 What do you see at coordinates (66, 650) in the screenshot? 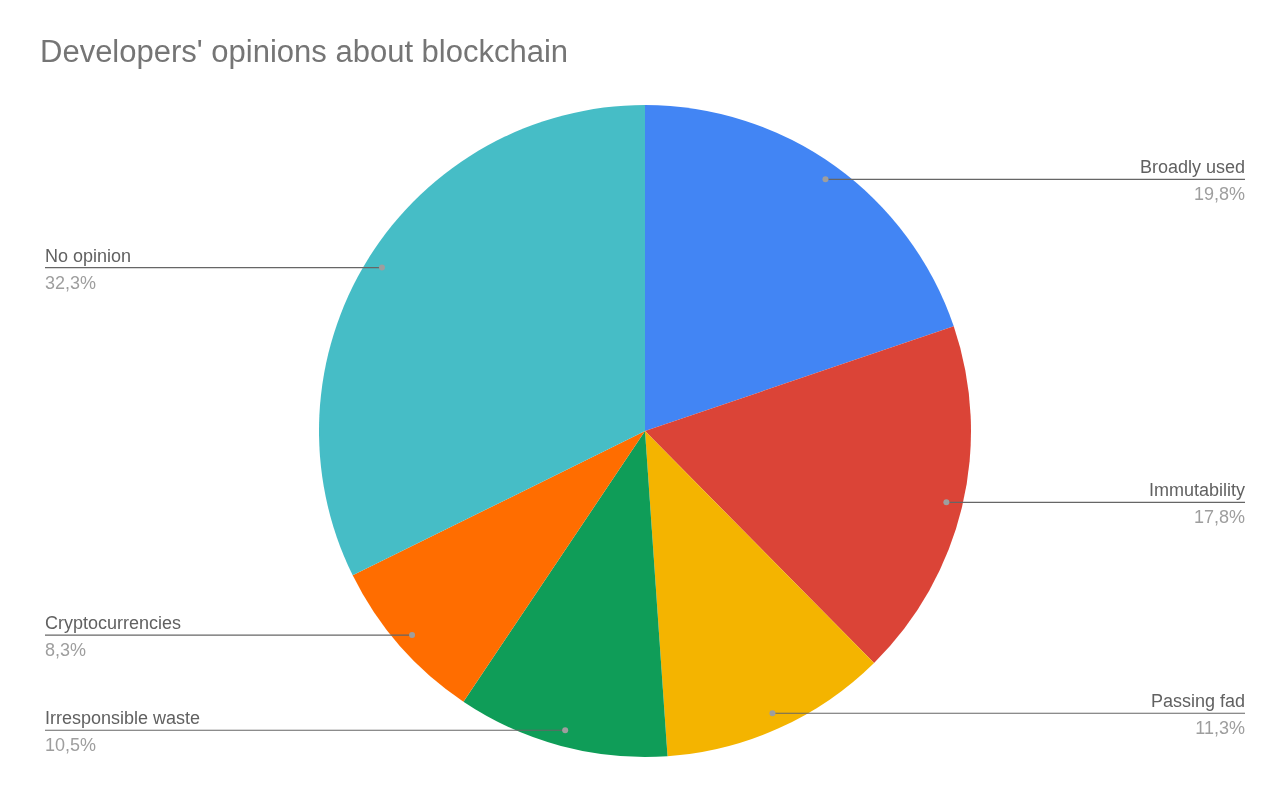
I see `data-label: 8,3%` at bounding box center [66, 650].